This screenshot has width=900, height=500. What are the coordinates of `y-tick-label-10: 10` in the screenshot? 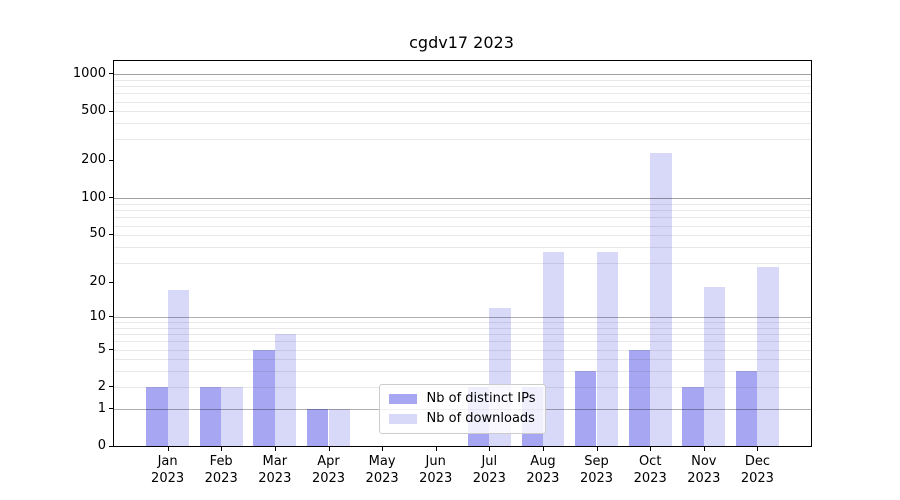 It's located at (97, 316).